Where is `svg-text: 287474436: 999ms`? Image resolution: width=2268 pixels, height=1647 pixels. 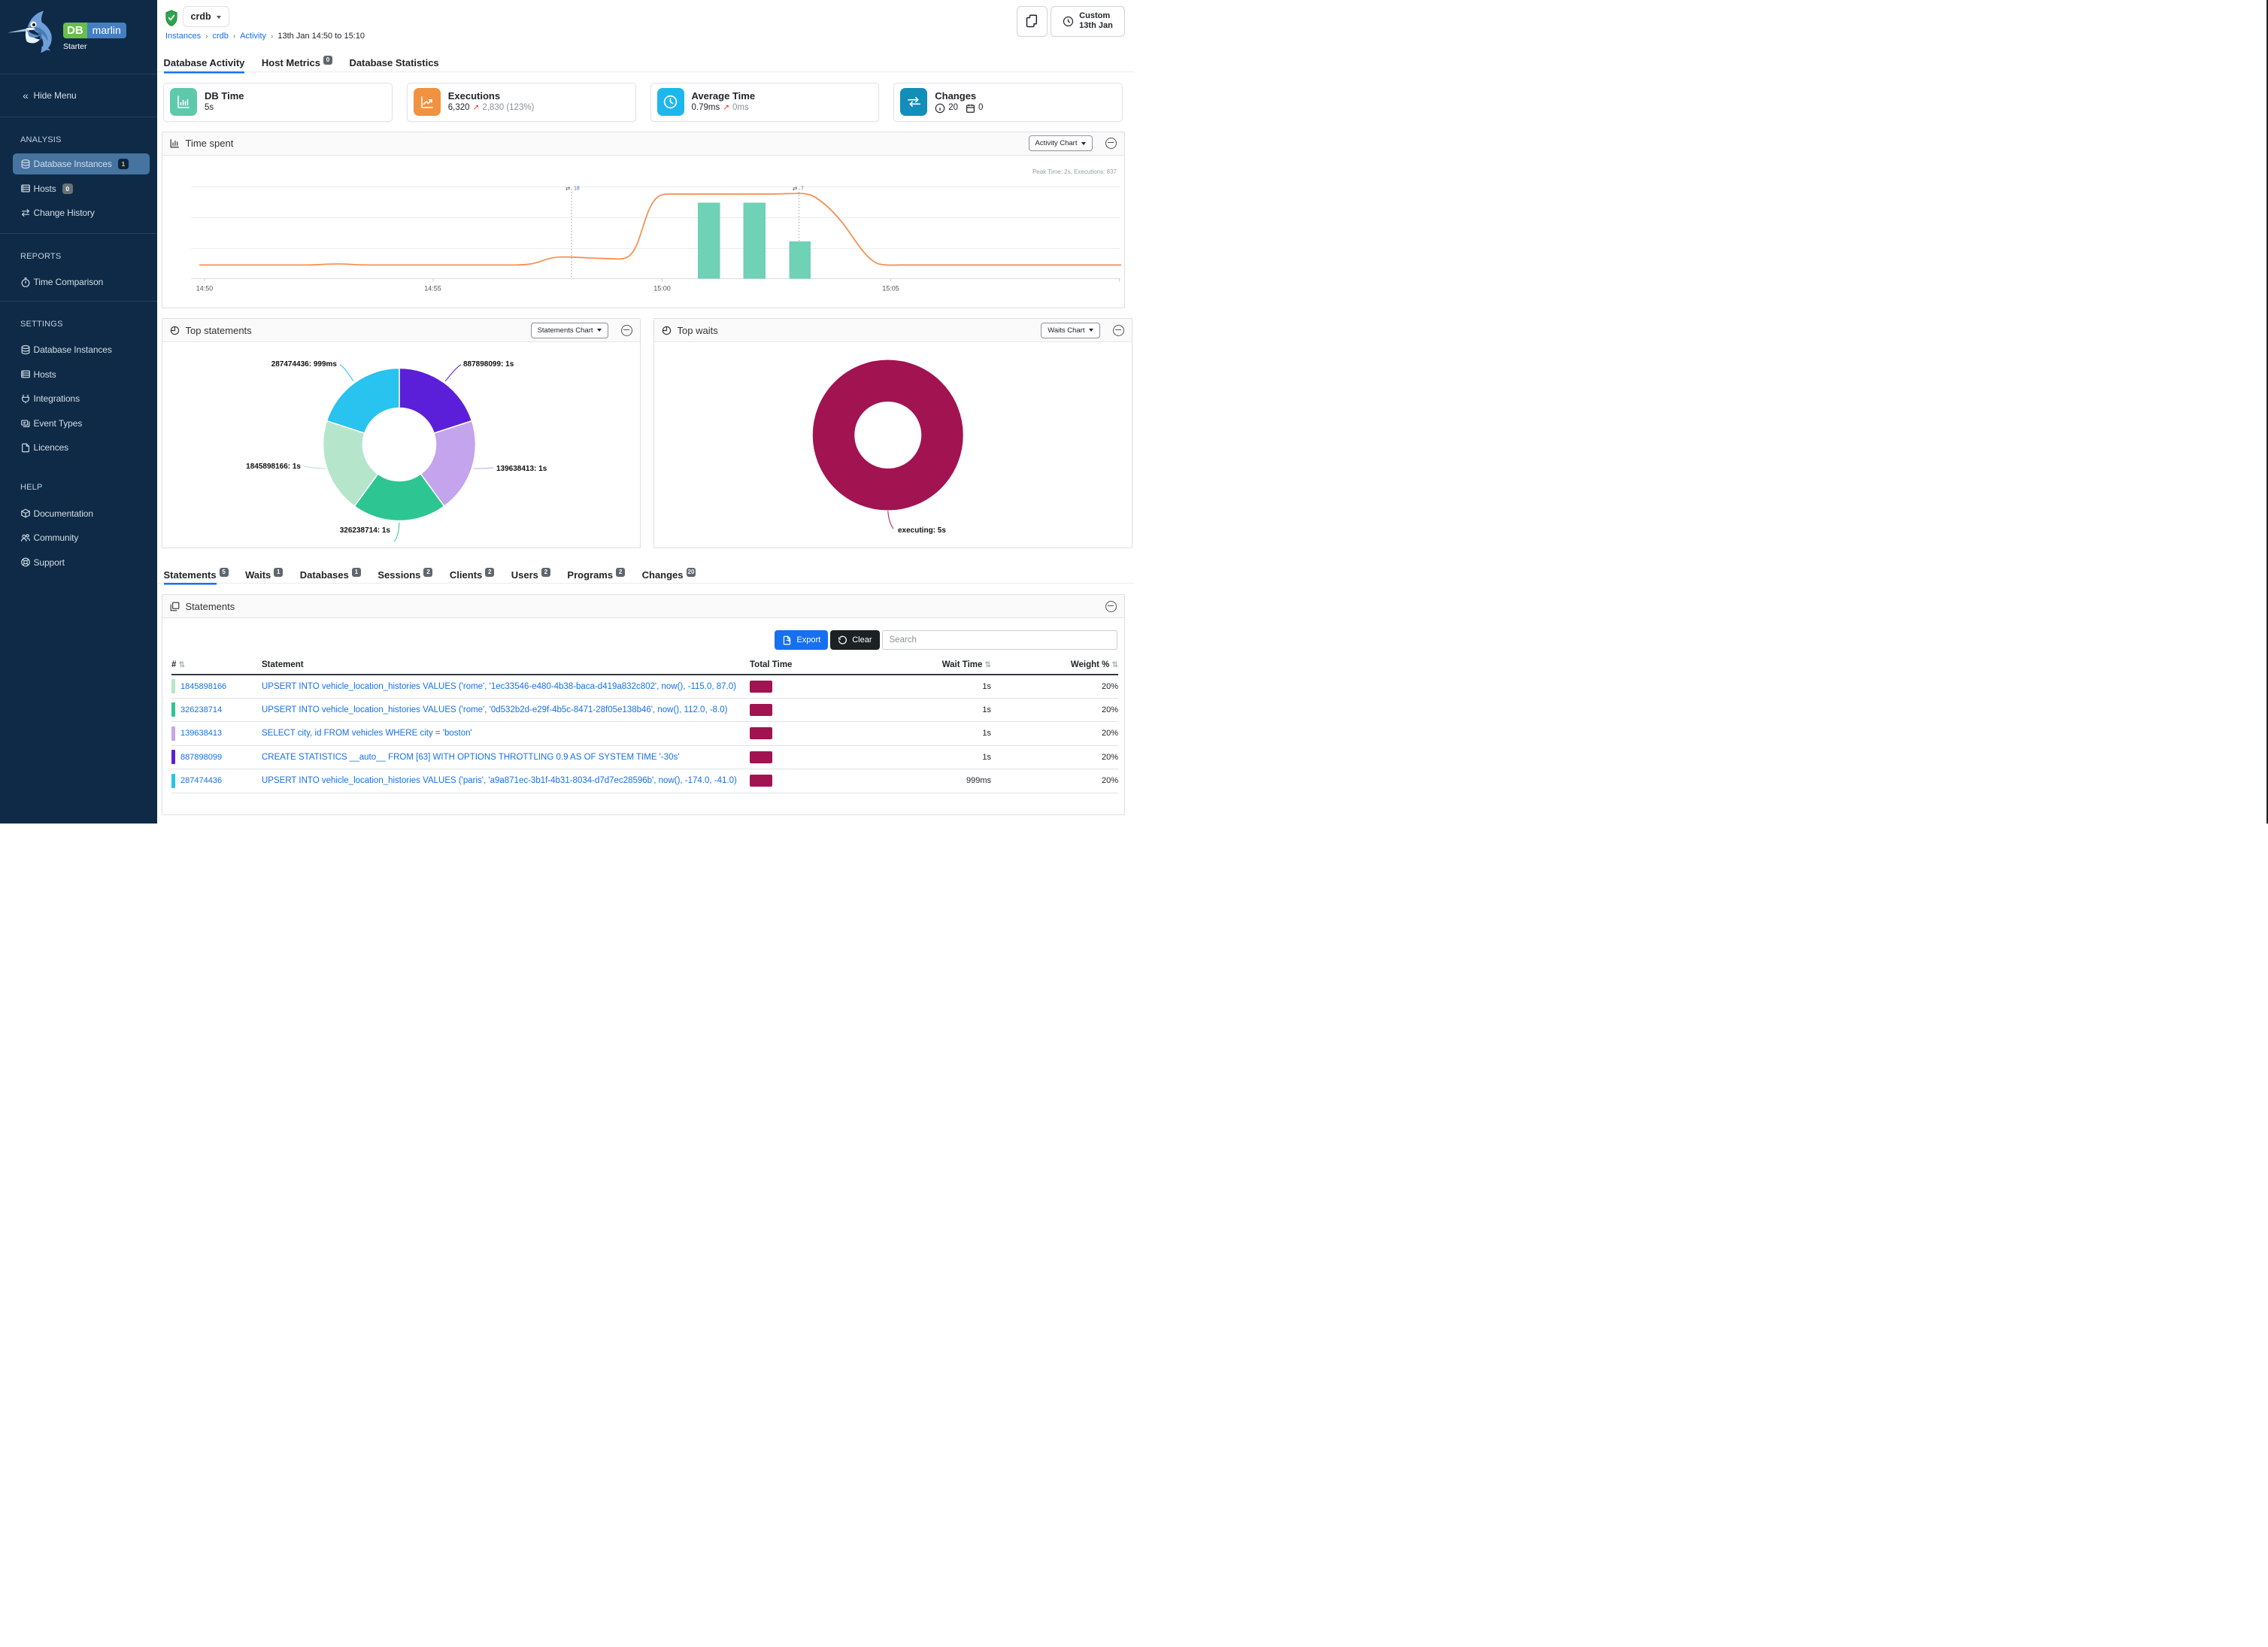 svg-text: 287474436: 999ms is located at coordinates (304, 364).